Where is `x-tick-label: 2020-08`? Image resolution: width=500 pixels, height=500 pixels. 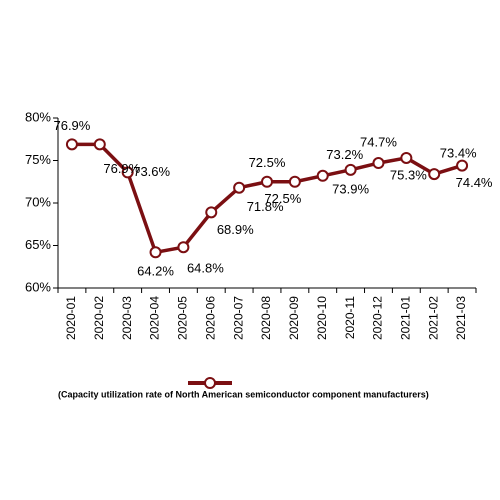 x-tick-label: 2020-08 is located at coordinates (266, 318).